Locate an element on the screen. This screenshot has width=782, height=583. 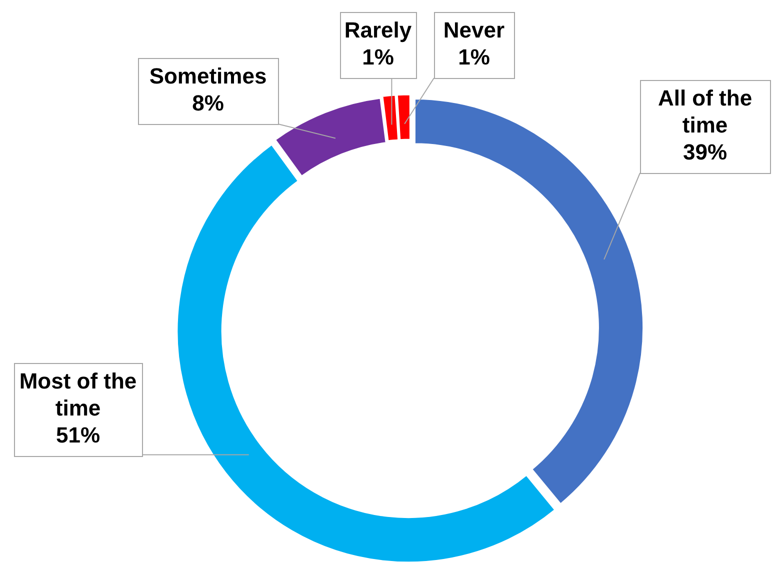
data-label: 39% is located at coordinates (705, 152).